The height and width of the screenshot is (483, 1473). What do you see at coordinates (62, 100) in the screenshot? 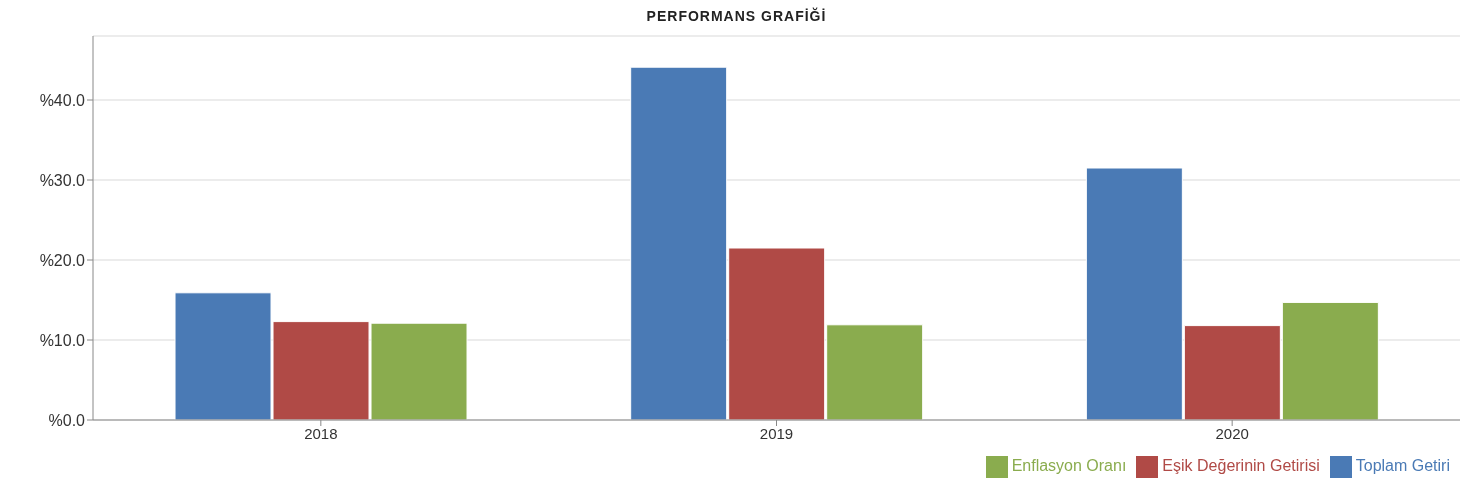
I see `y-tick-label: %40.0` at bounding box center [62, 100].